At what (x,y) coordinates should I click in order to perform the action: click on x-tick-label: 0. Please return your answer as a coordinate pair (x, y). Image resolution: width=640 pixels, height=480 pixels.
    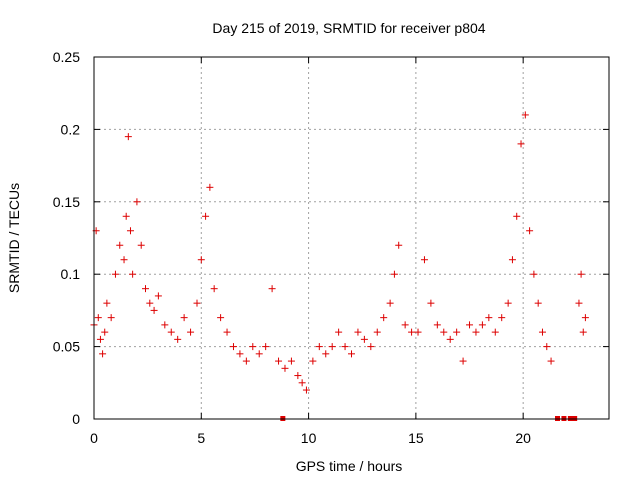
    Looking at the image, I should click on (94, 438).